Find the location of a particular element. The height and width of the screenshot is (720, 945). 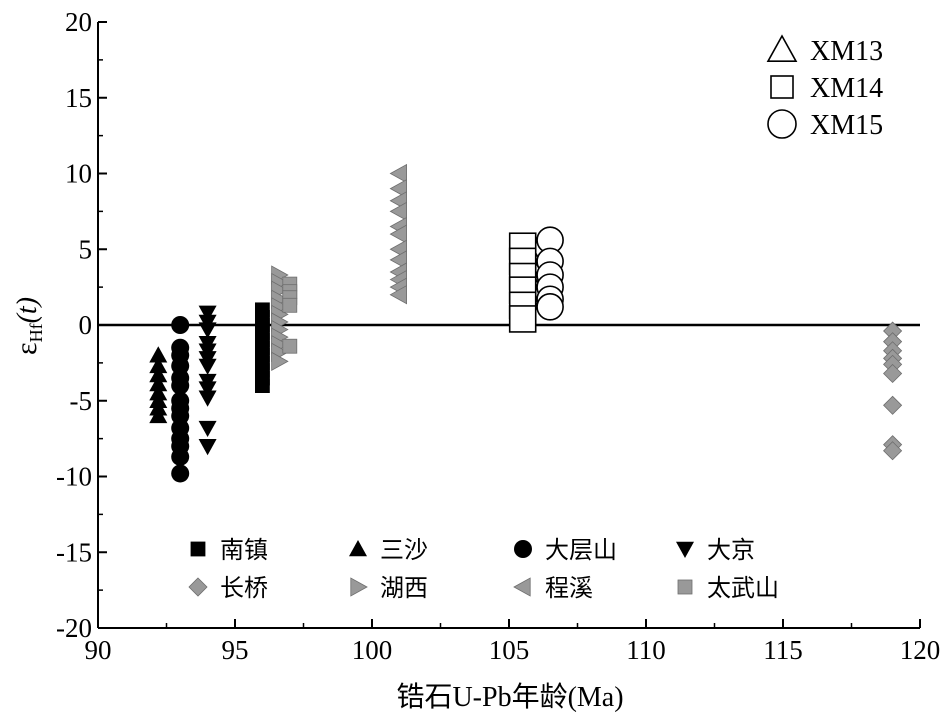

x-tick-label: 105 is located at coordinates (509, 650).